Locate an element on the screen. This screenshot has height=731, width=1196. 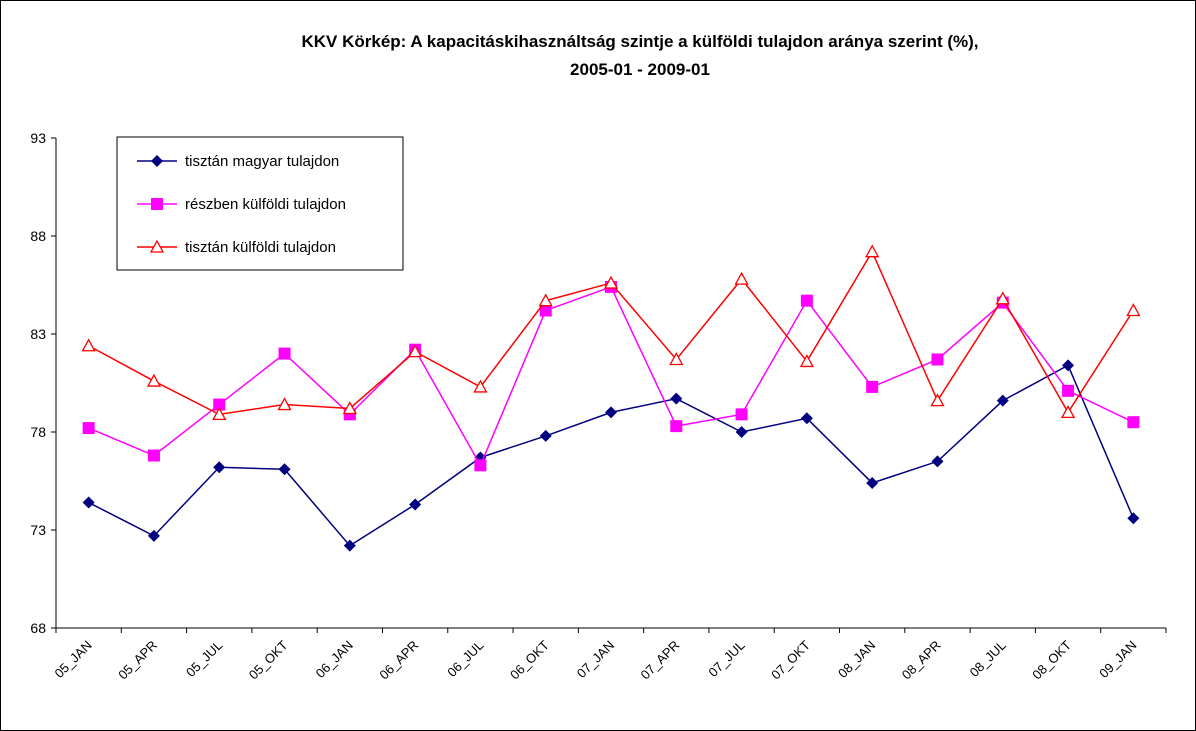
y-tick-label: 83 is located at coordinates (38, 334).